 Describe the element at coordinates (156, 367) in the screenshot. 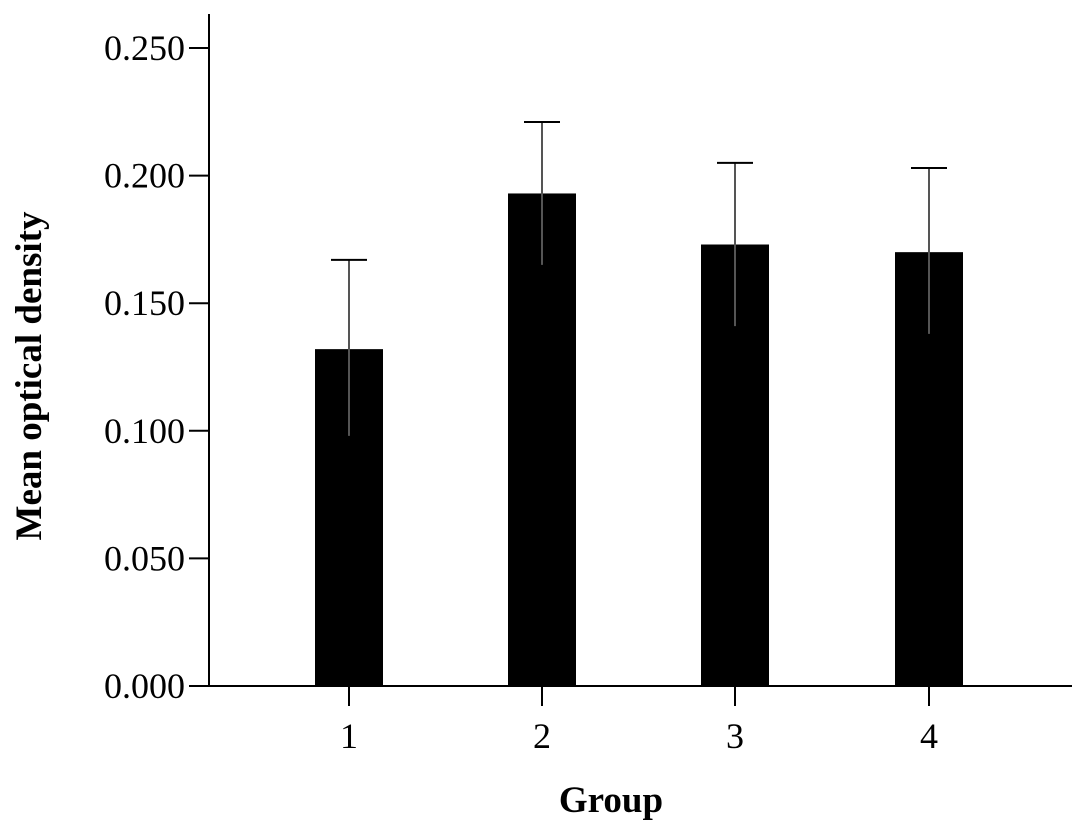

I see `y-ticks: 0.000 0.050 0.100 0.150 0.200 0.250` at that location.